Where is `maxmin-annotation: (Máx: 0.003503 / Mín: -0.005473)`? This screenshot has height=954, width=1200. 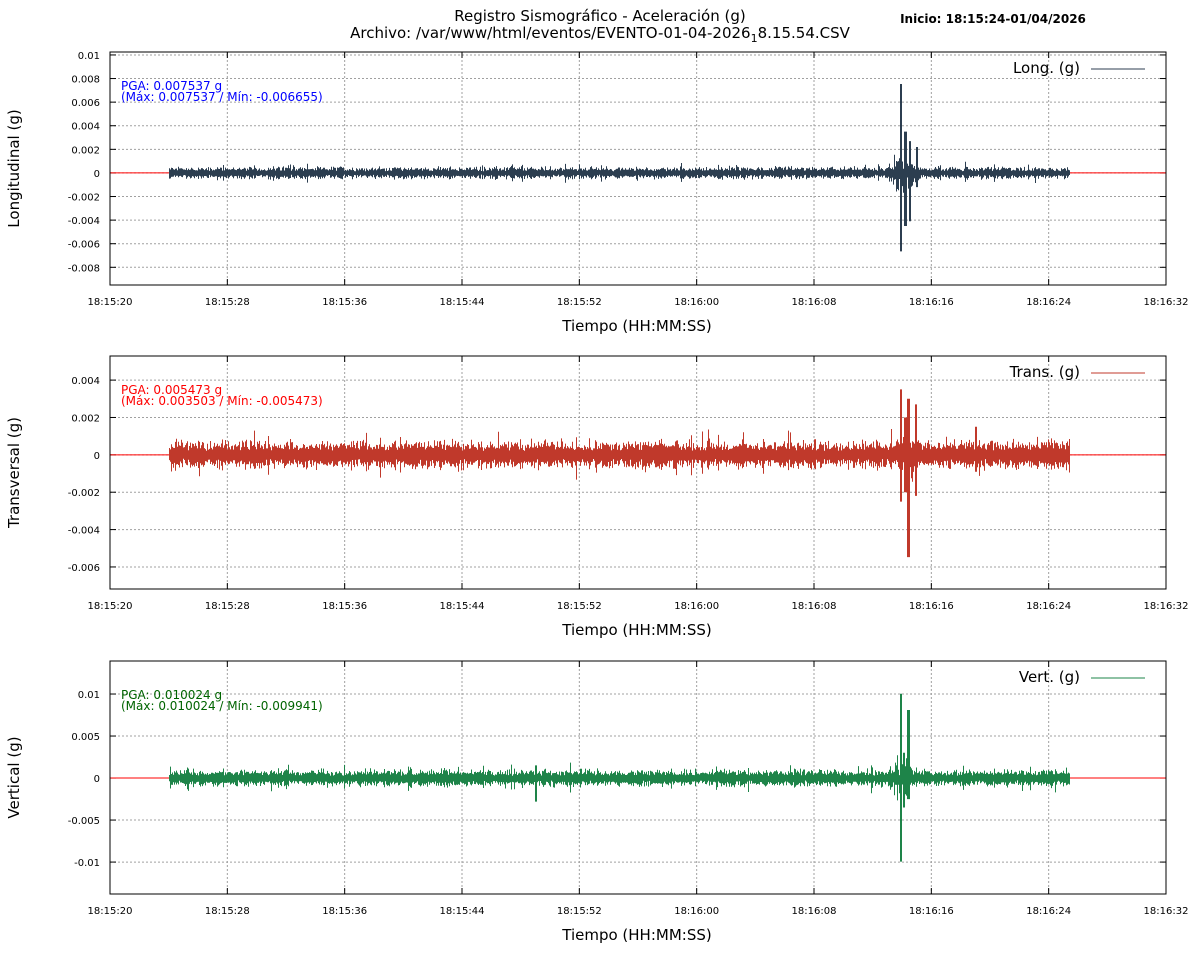 maxmin-annotation: (Máx: 0.003503 / Mín: -0.005473) is located at coordinates (222, 401).